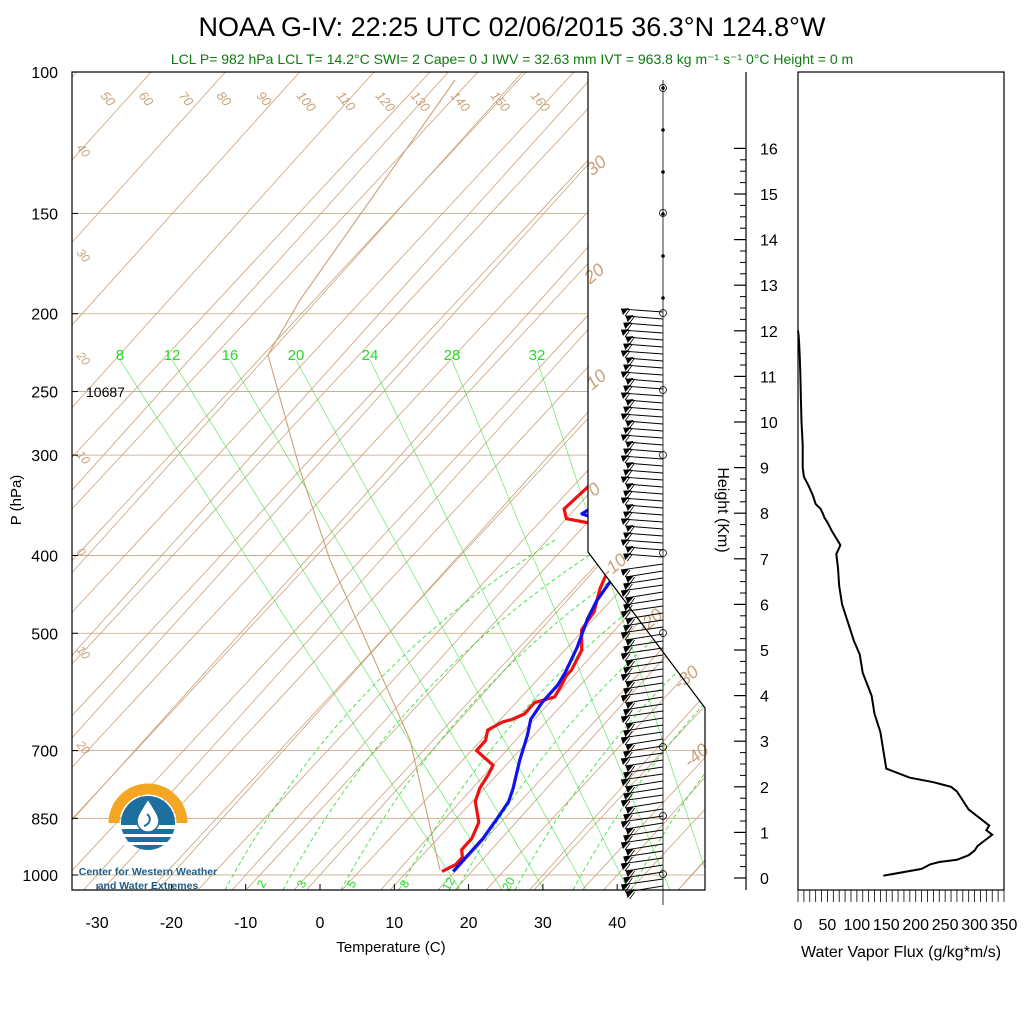  Describe the element at coordinates (84, 150) in the screenshot. I see `saturation-adiabat-label: 40` at that location.